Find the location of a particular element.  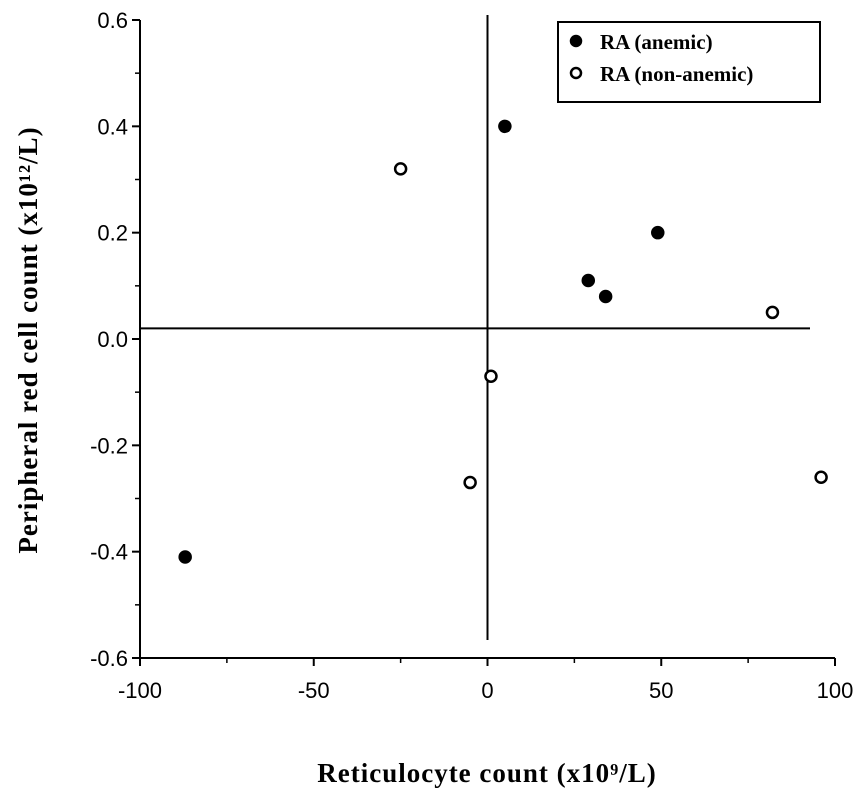

x-ticks: -100 -50 0 50 100 is located at coordinates (485, 680).